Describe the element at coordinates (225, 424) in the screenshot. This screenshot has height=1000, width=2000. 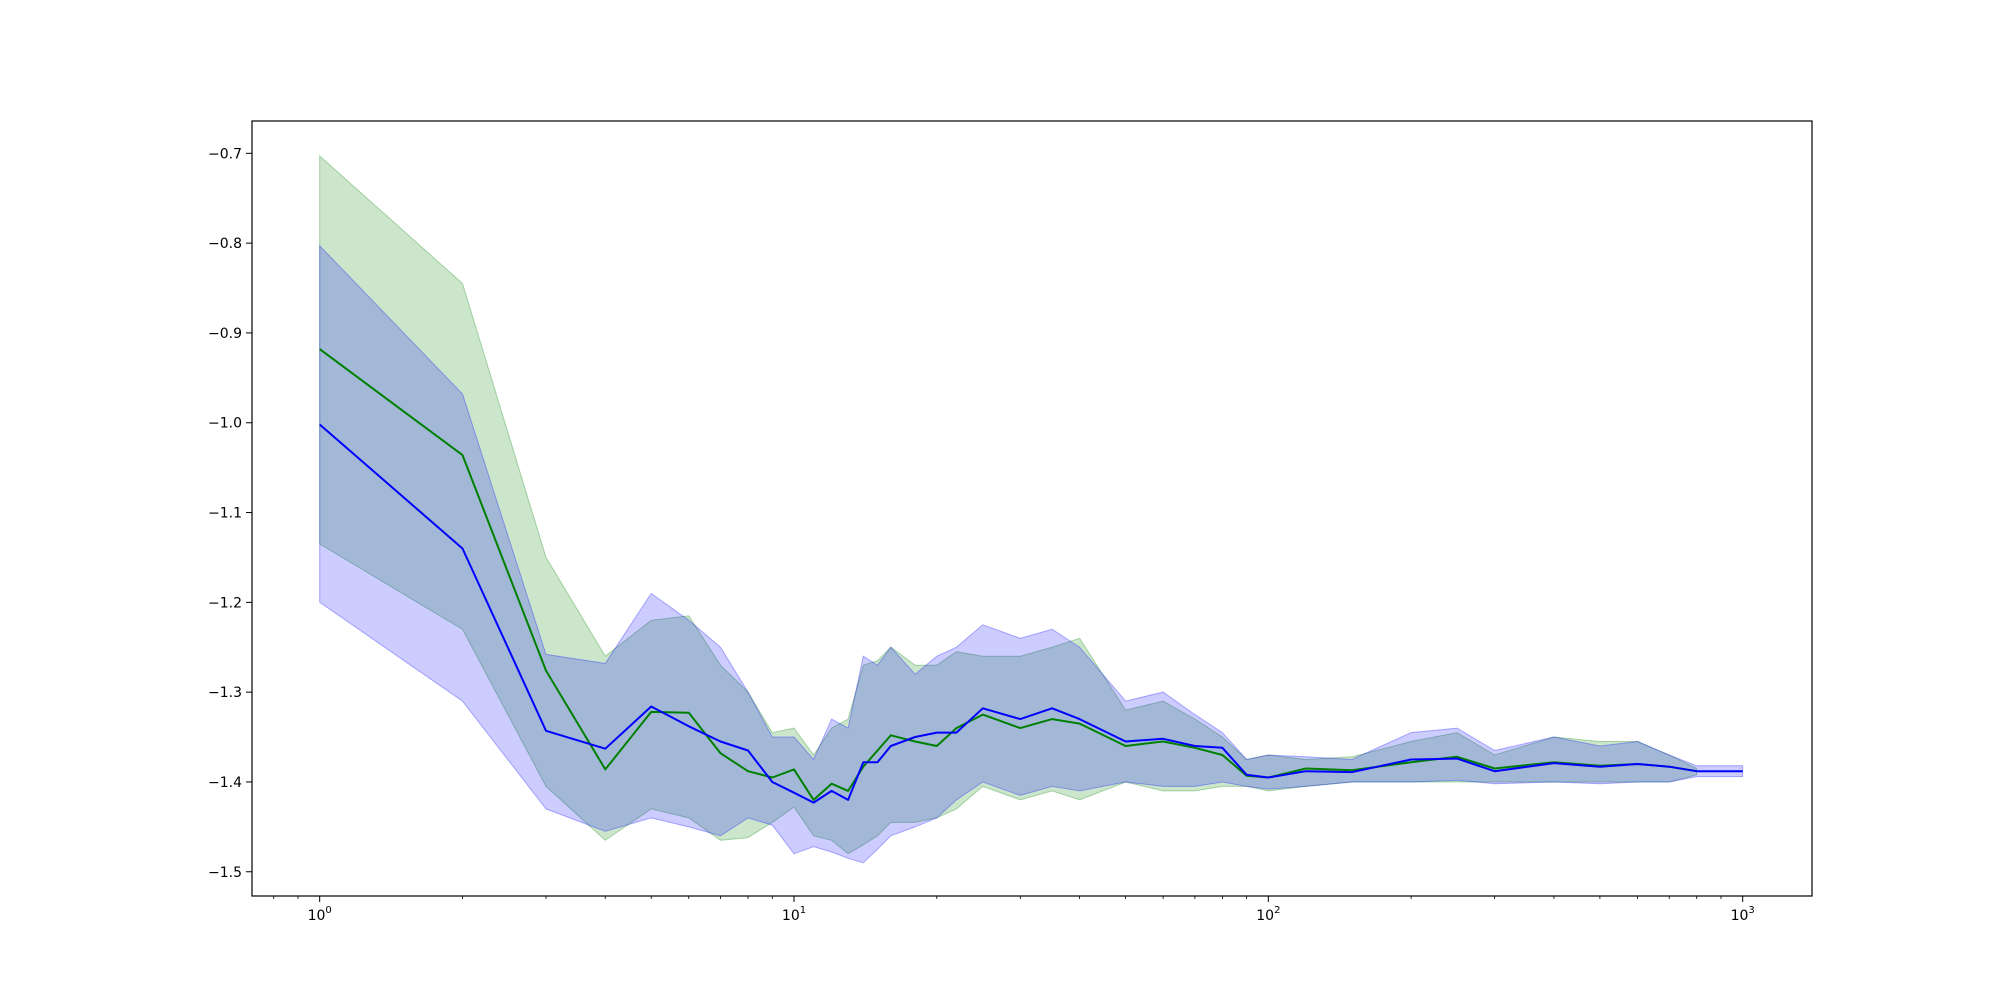
I see `y-tick-label: −1.0` at that location.